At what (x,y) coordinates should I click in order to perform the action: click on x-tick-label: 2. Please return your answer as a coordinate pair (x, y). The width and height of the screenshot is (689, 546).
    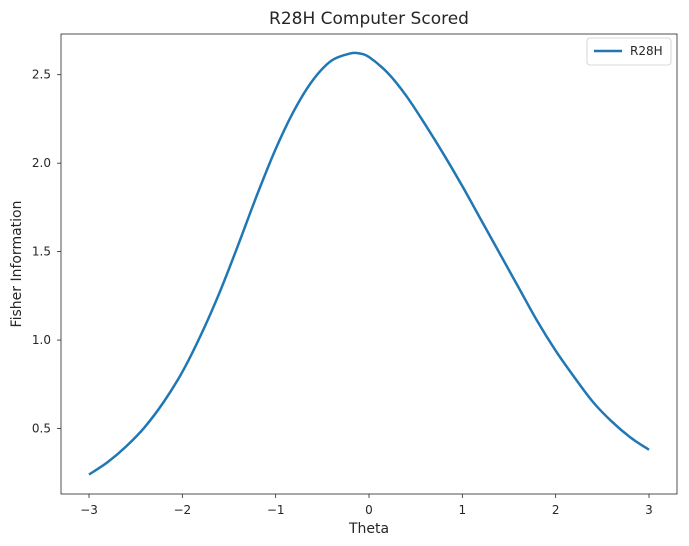
    Looking at the image, I should click on (556, 510).